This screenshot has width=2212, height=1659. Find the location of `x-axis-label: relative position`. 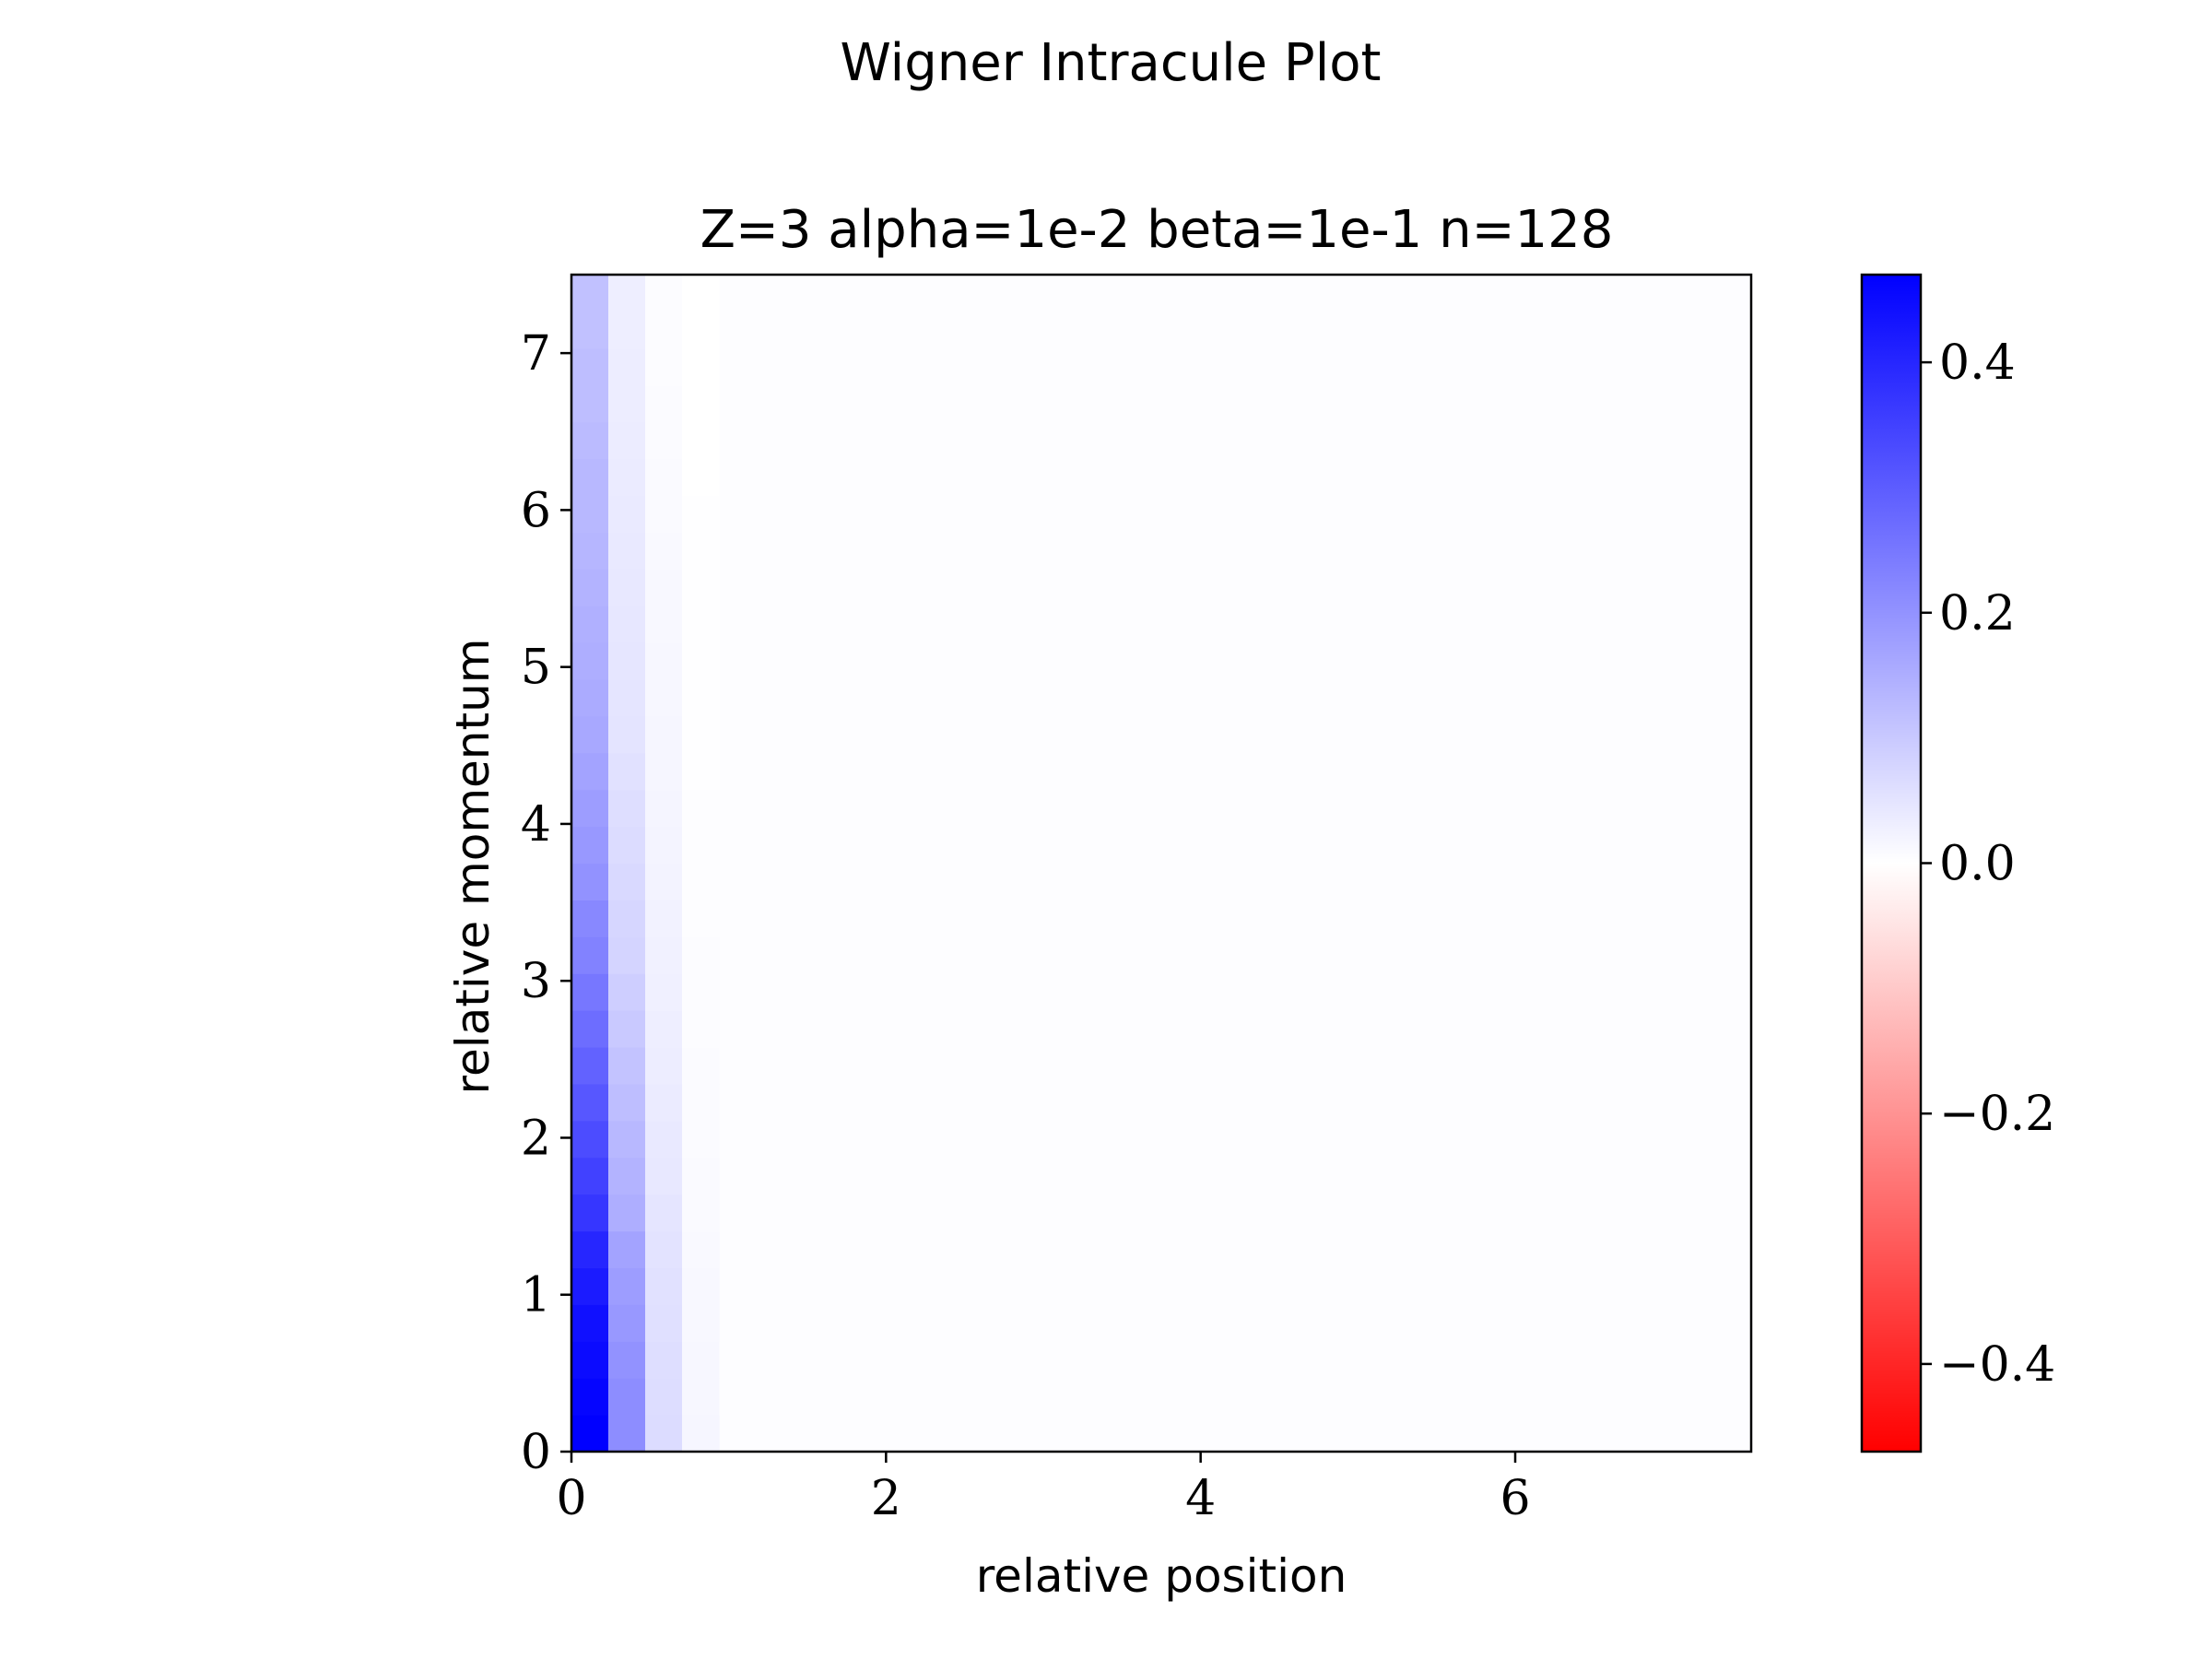

x-axis-label: relative position is located at coordinates (1161, 1576).